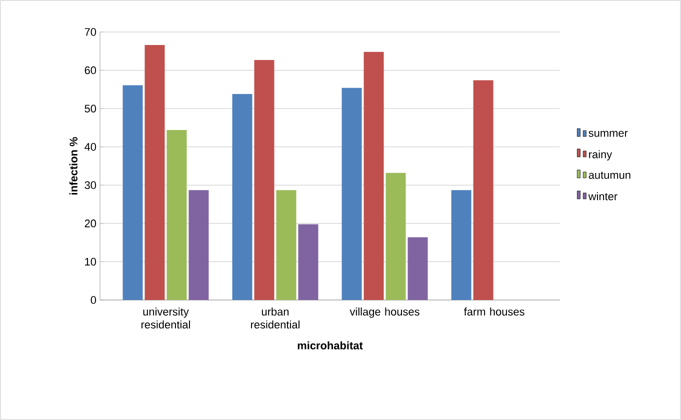  Describe the element at coordinates (494, 312) in the screenshot. I see `x-tick-label: farm houses` at that location.